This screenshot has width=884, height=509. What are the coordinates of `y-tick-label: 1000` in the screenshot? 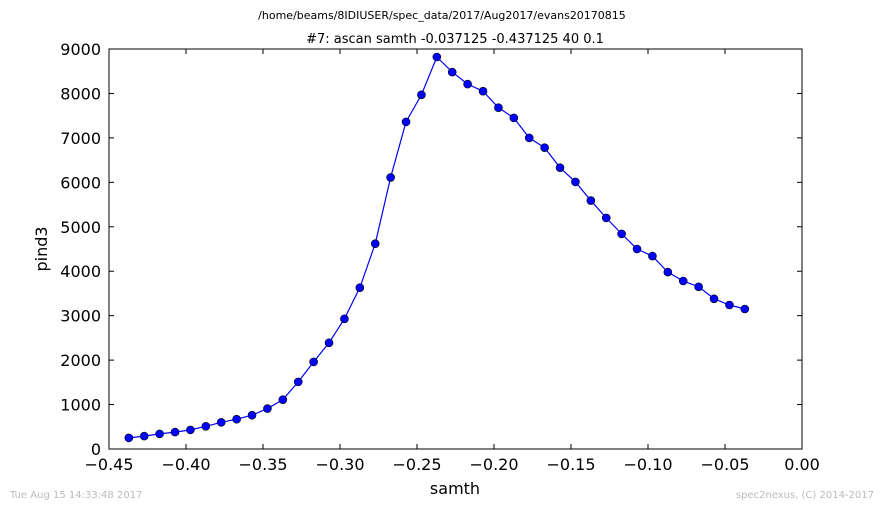 It's located at (80, 405).